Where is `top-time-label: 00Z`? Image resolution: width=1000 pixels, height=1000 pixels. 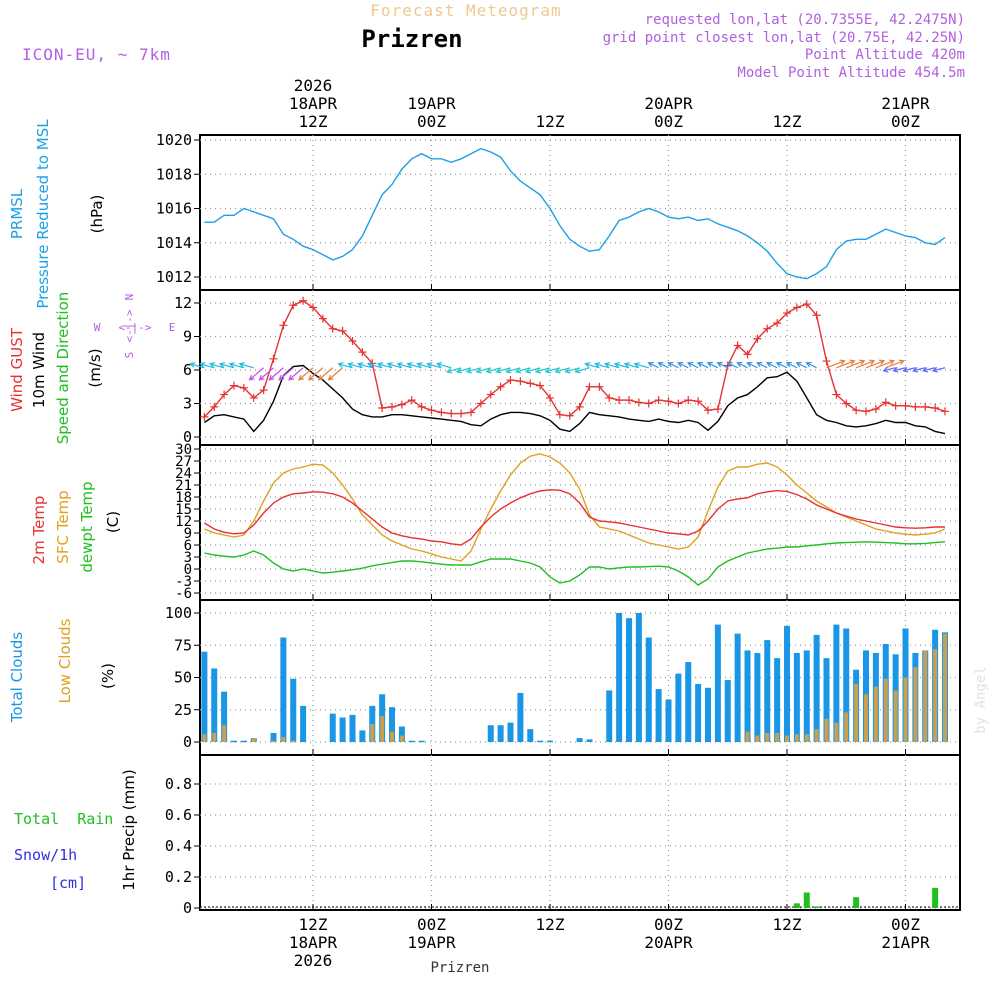 top-time-label: 00Z is located at coordinates (431, 121).